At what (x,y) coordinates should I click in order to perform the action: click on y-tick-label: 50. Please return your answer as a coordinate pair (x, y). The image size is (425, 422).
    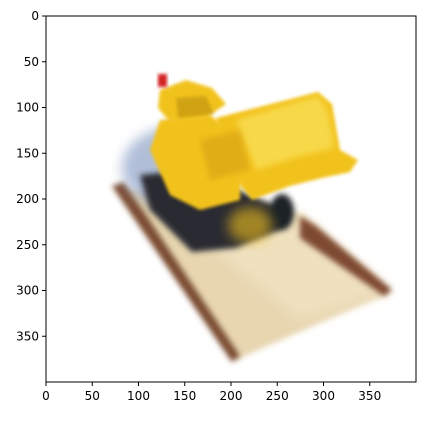
    Looking at the image, I should click on (31, 62).